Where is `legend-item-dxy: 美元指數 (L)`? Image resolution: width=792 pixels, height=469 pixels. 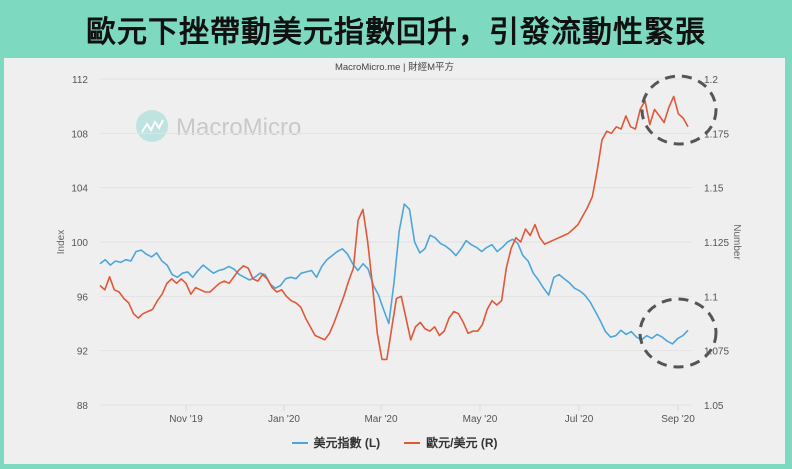 legend-item-dxy: 美元指數 (L) is located at coordinates (336, 442).